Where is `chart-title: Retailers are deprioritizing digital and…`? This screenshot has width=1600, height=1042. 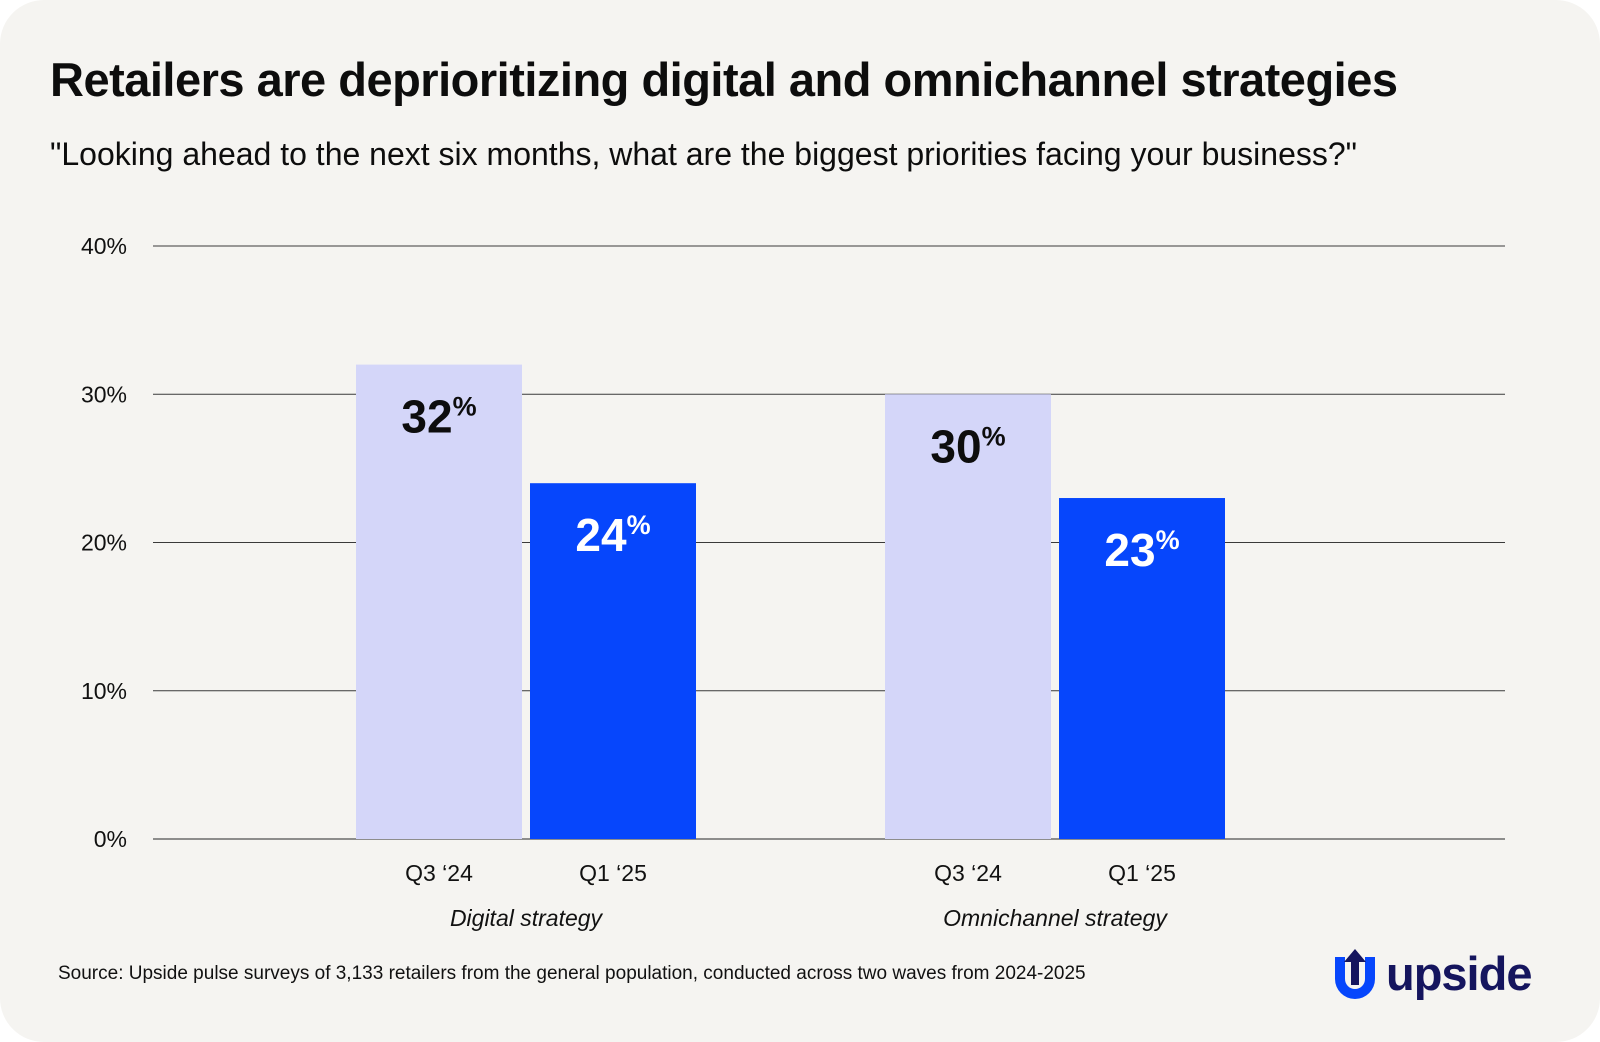 chart-title: Retailers are deprioritizing digital and… is located at coordinates (724, 79).